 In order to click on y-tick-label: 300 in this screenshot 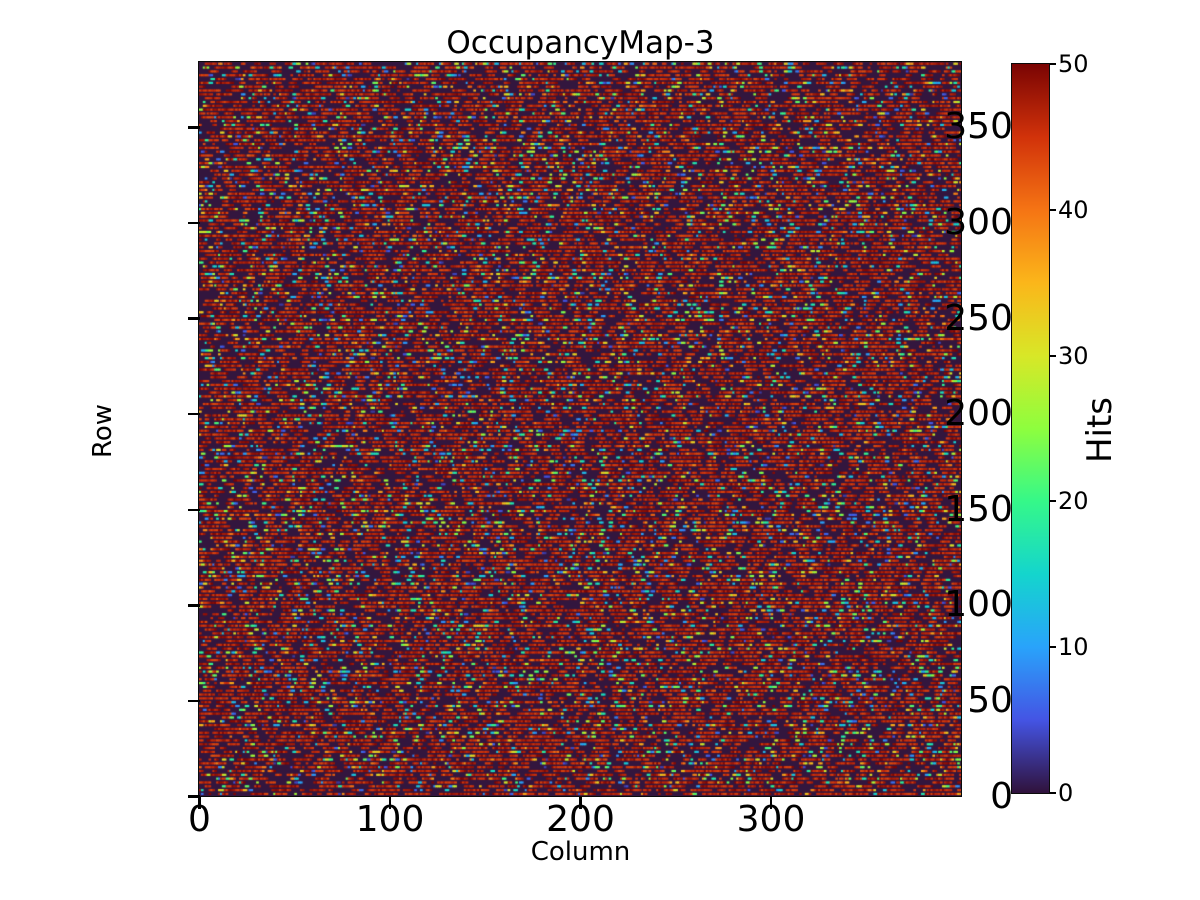, I will do `click(978, 223)`.